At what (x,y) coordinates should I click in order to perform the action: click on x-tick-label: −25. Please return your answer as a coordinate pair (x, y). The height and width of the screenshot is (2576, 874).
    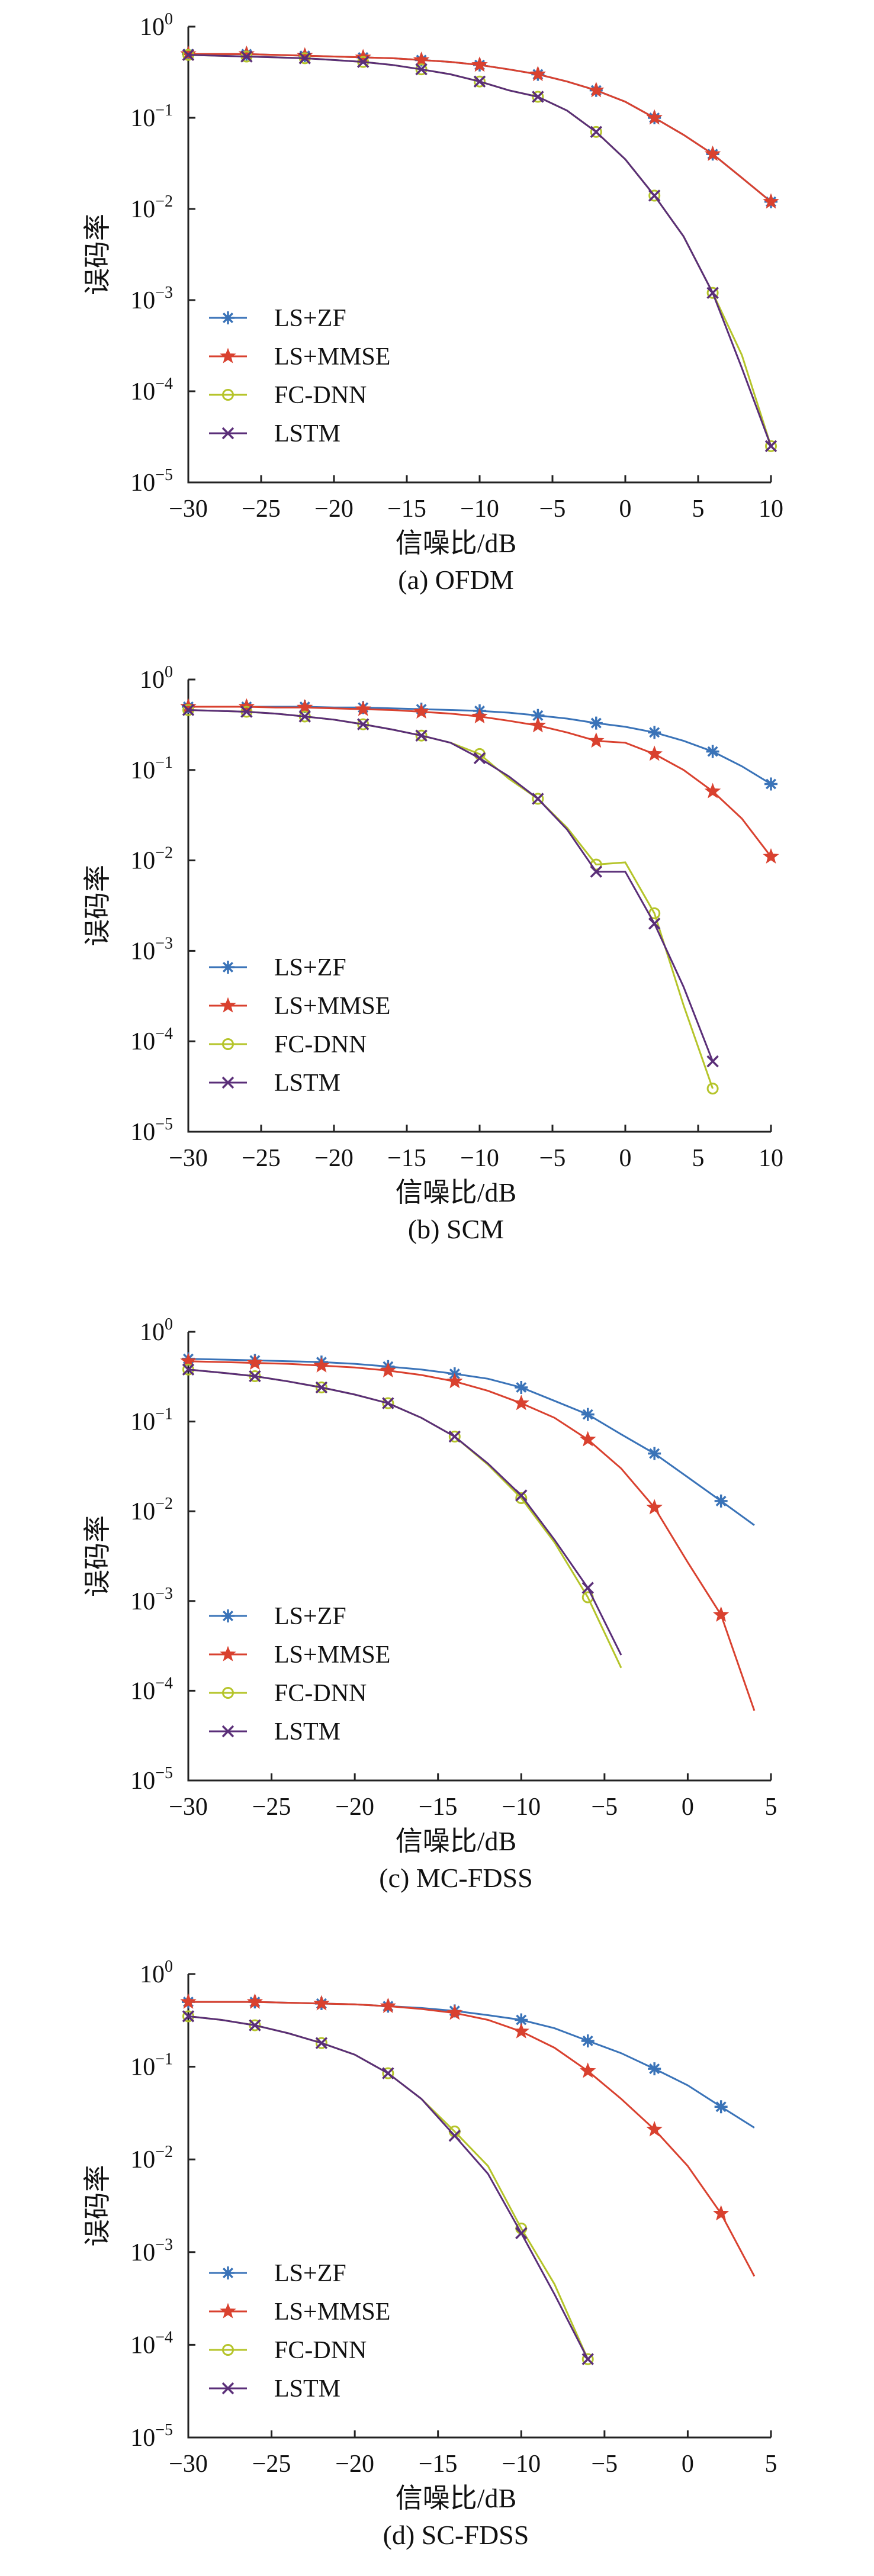
    Looking at the image, I should click on (271, 1807).